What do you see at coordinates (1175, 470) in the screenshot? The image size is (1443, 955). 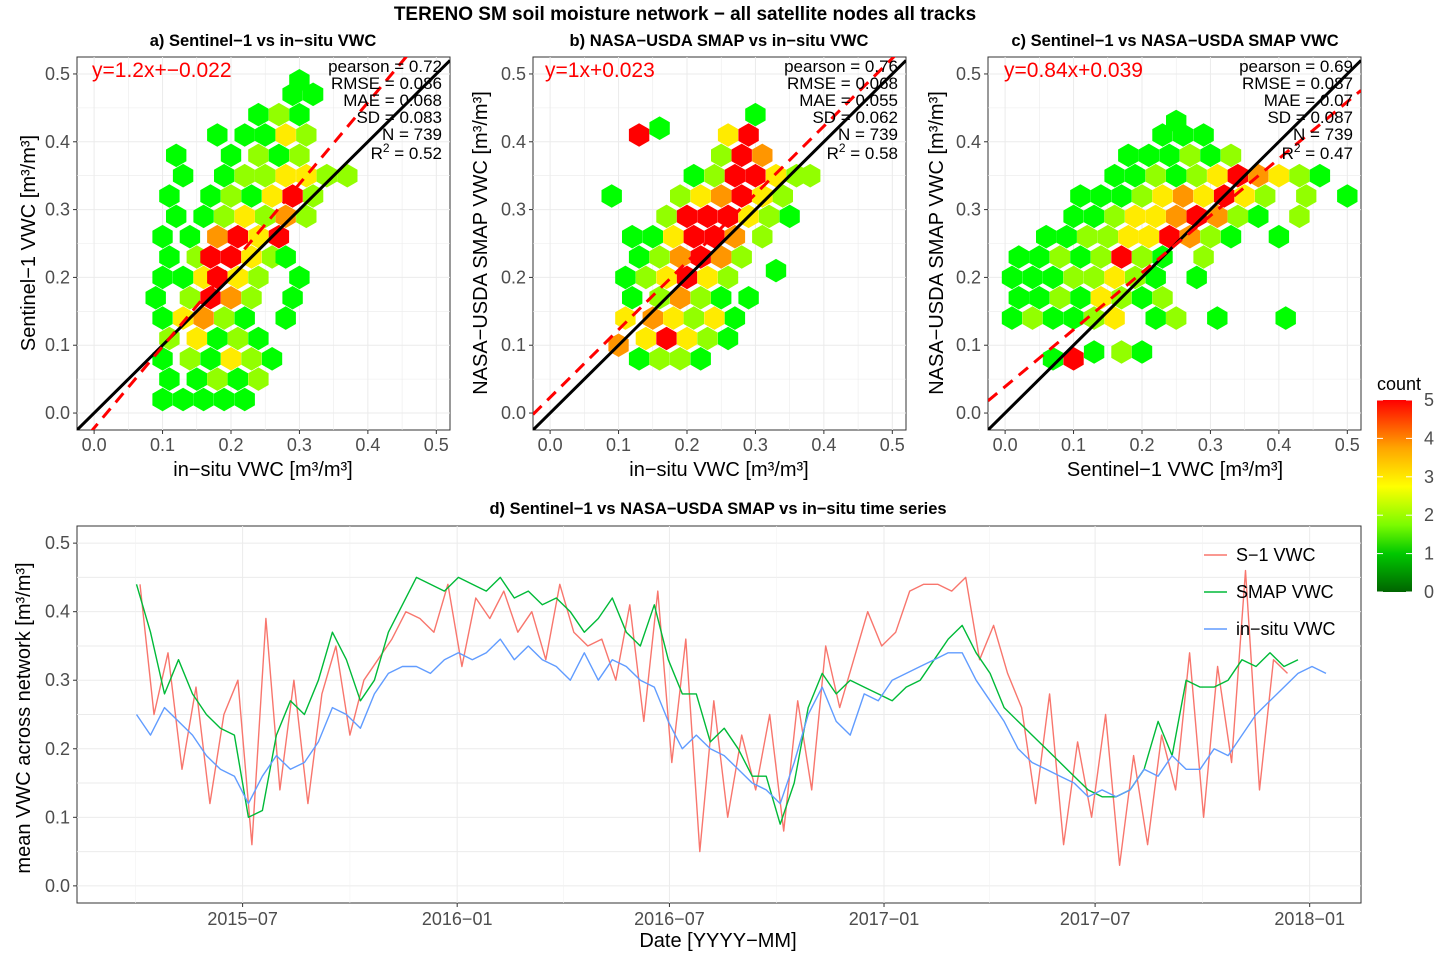 I see `panel-c-x-label: Sentinel−1 VWC [m³/m³]` at bounding box center [1175, 470].